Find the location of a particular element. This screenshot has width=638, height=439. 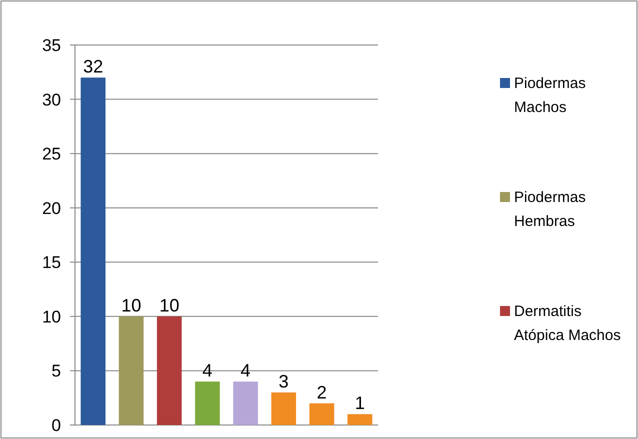

data-label: 32 is located at coordinates (93, 66).